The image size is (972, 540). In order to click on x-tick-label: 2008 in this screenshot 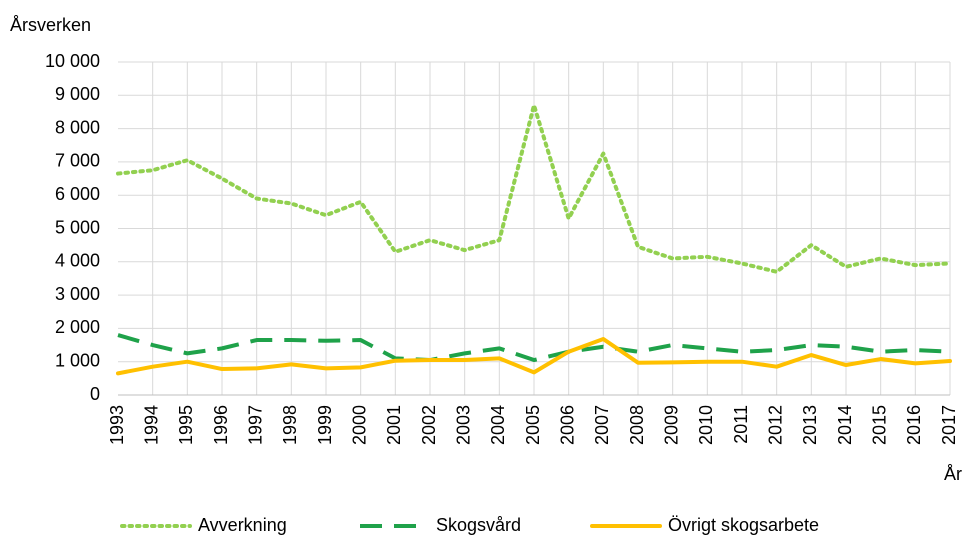, I will do `click(637, 425)`.